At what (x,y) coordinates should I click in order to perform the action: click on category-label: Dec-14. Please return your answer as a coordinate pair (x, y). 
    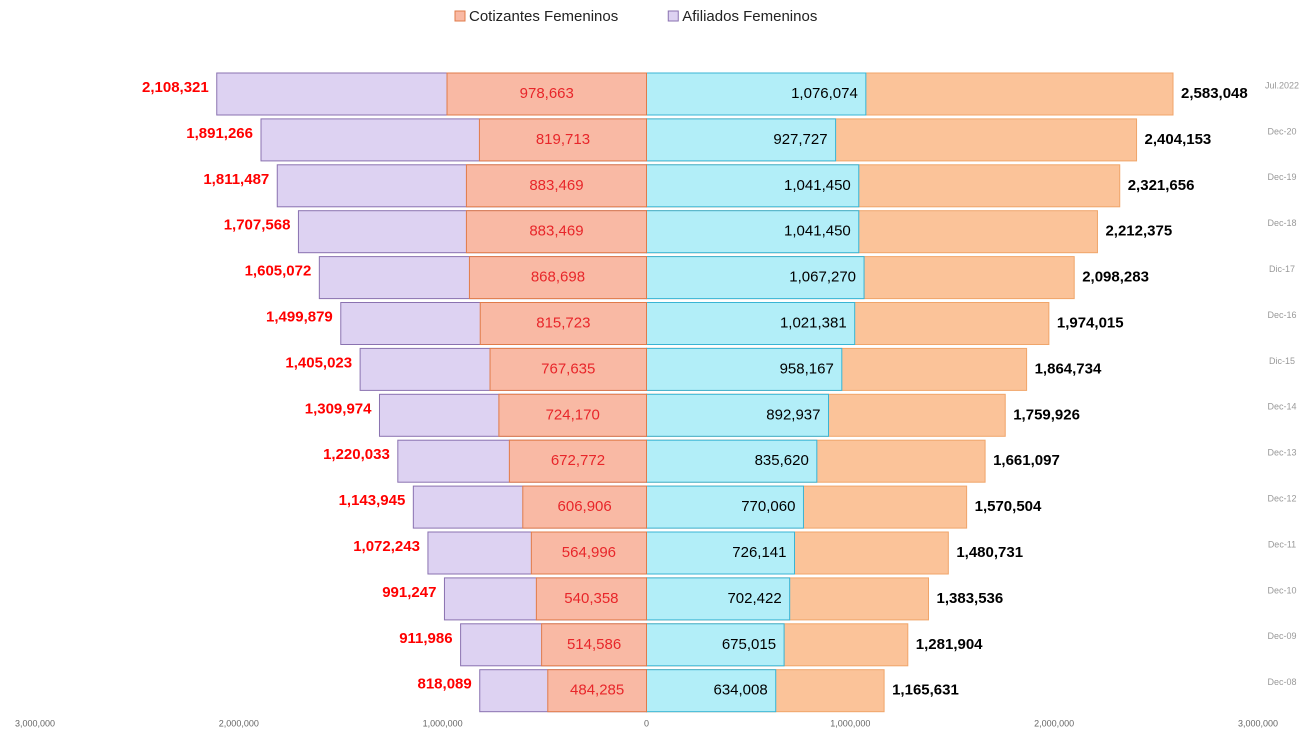
    Looking at the image, I should click on (1281, 407).